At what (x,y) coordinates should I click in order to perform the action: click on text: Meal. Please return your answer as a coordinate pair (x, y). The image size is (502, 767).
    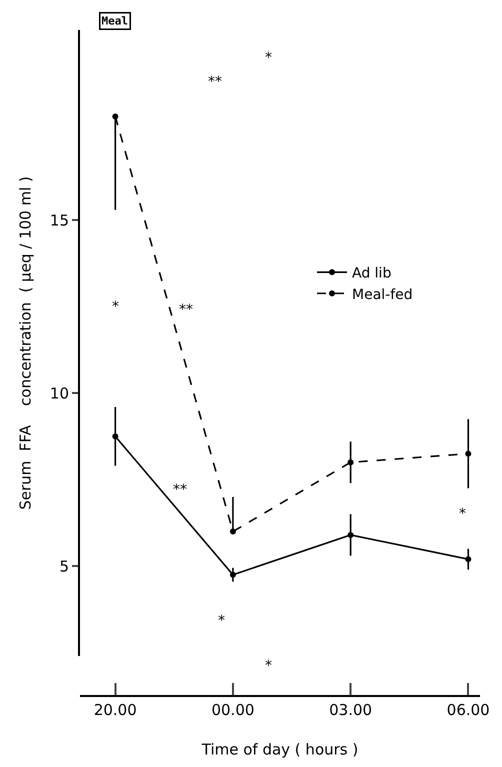
    Looking at the image, I should click on (115, 21).